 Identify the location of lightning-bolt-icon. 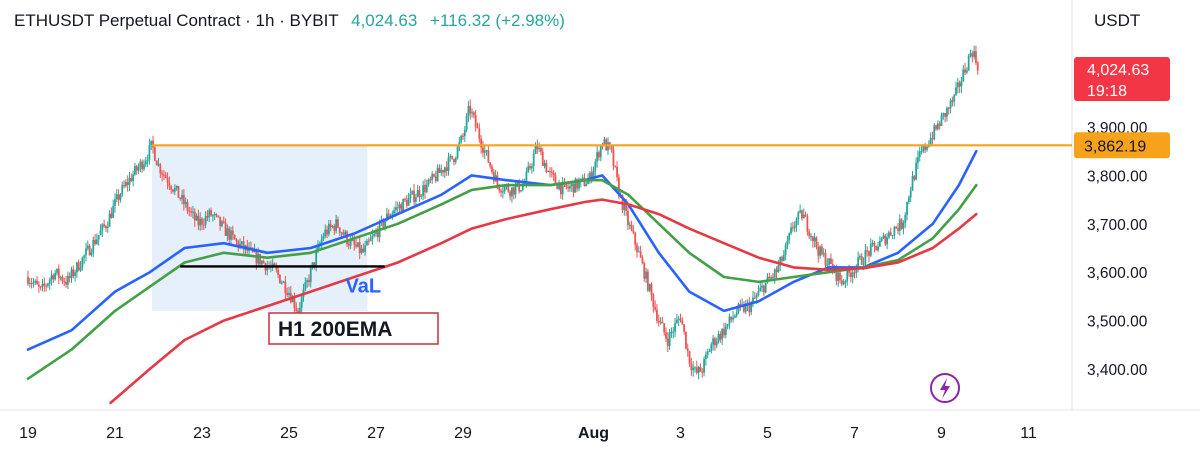
(945, 388).